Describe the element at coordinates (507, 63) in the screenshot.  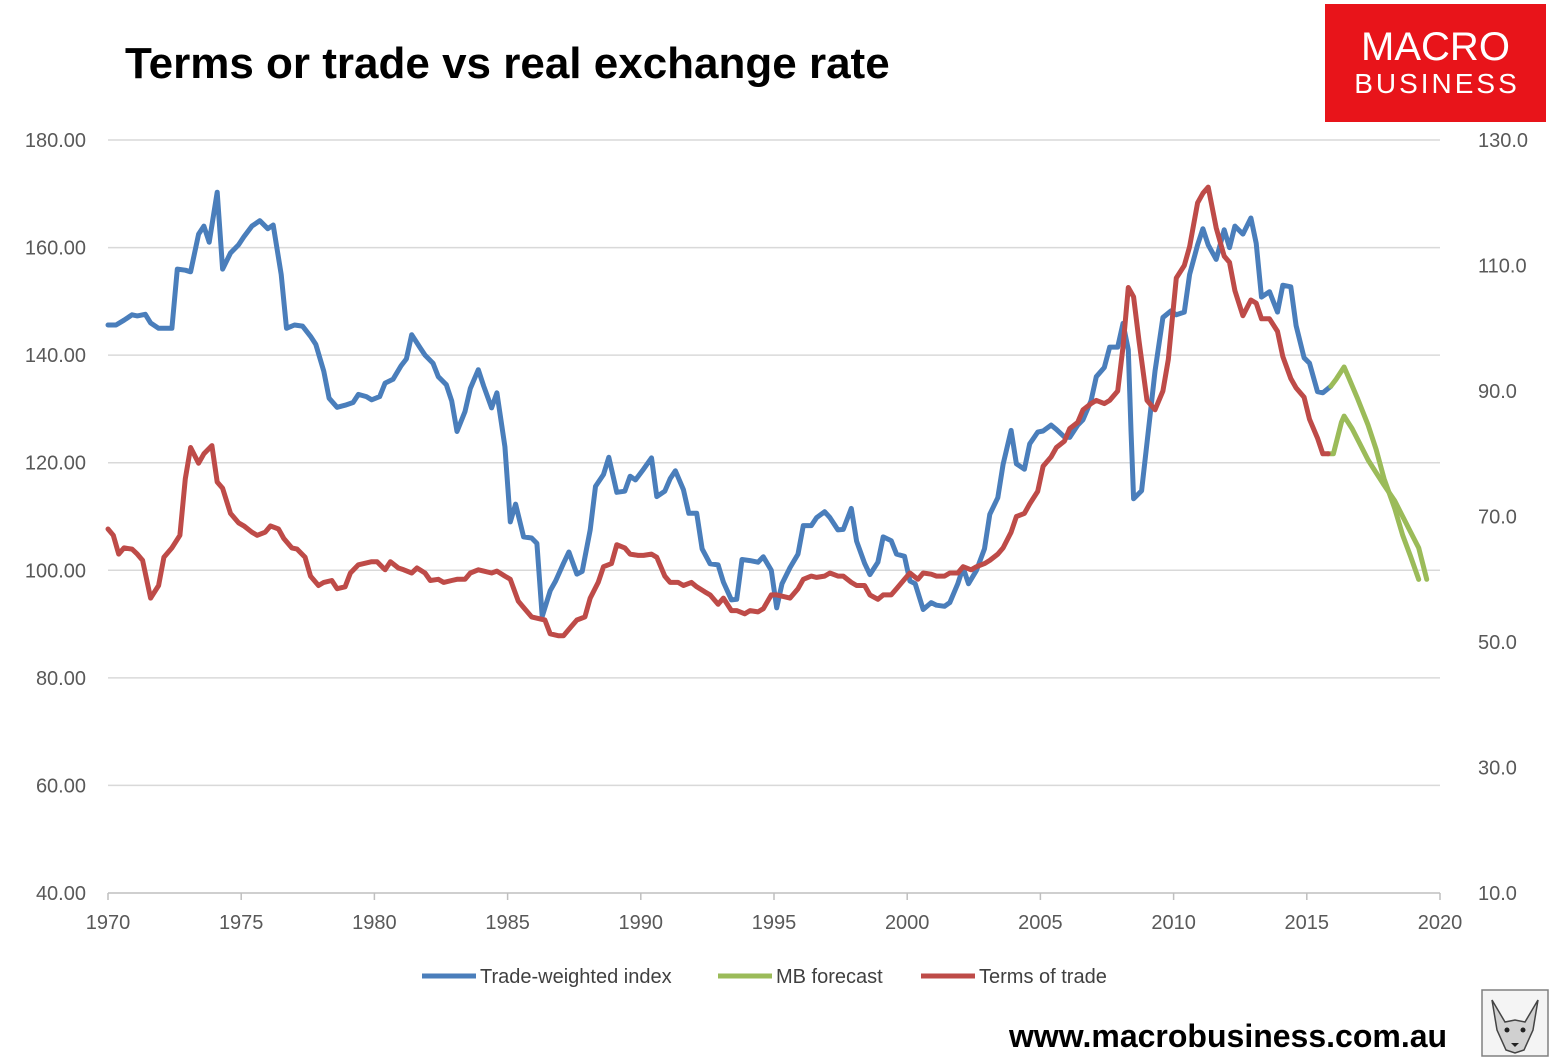
I see `chart-title: Terms or trade vs real exchange rate` at that location.